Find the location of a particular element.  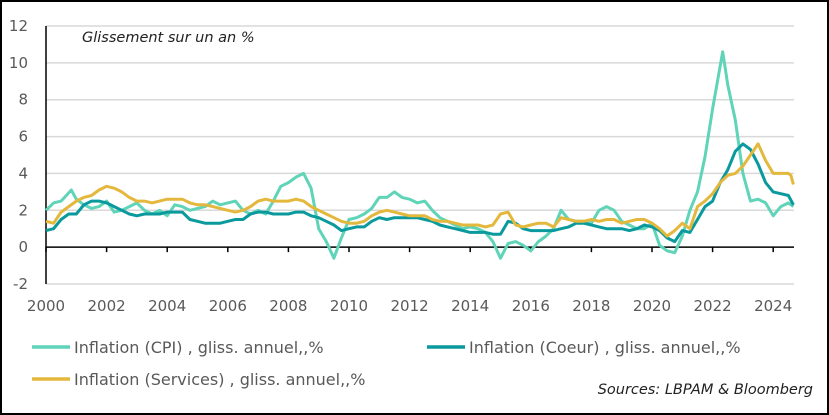

y-tick-label: 6 is located at coordinates (23, 137).